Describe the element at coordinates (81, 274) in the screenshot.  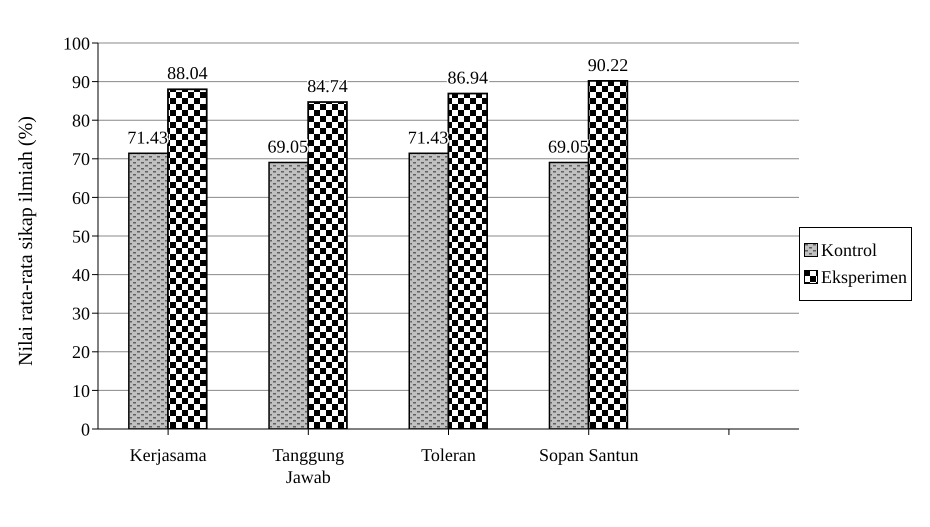
I see `y-tick-label: 40` at that location.